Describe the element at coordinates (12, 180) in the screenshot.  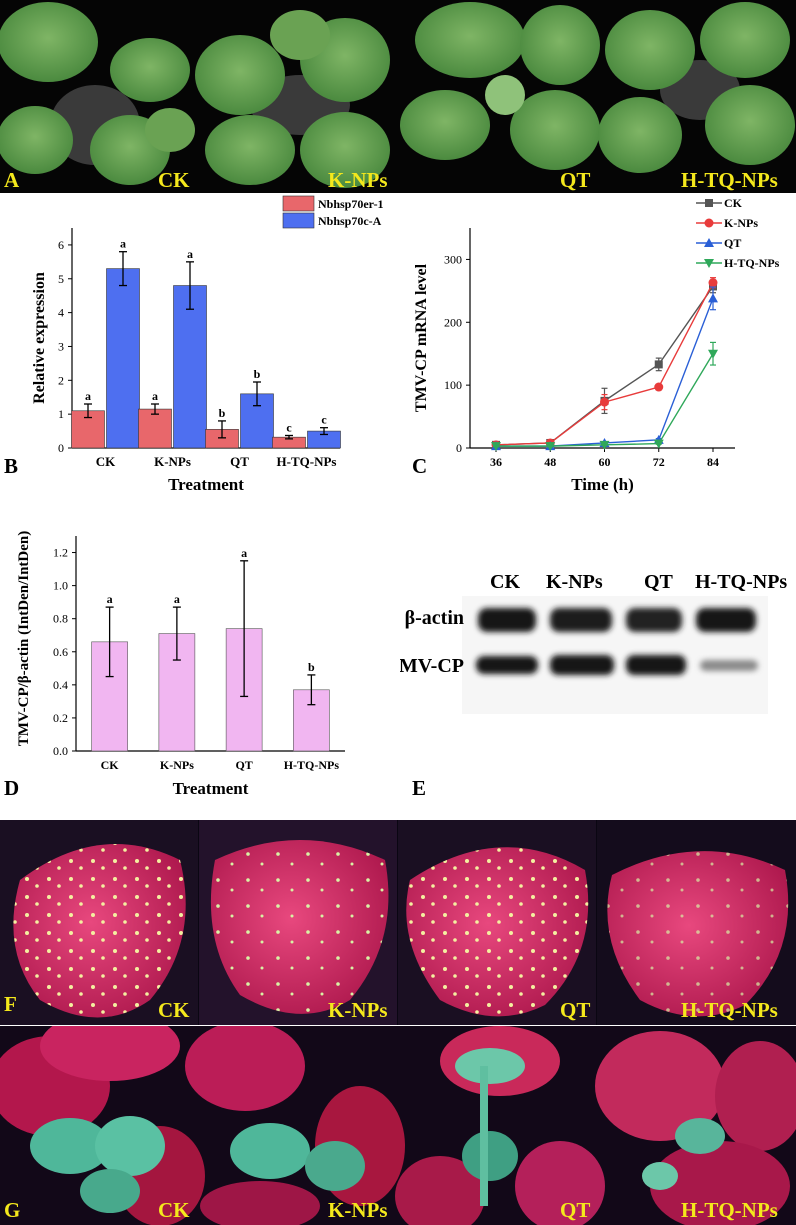
I see `panel-a-letter: A` at that location.